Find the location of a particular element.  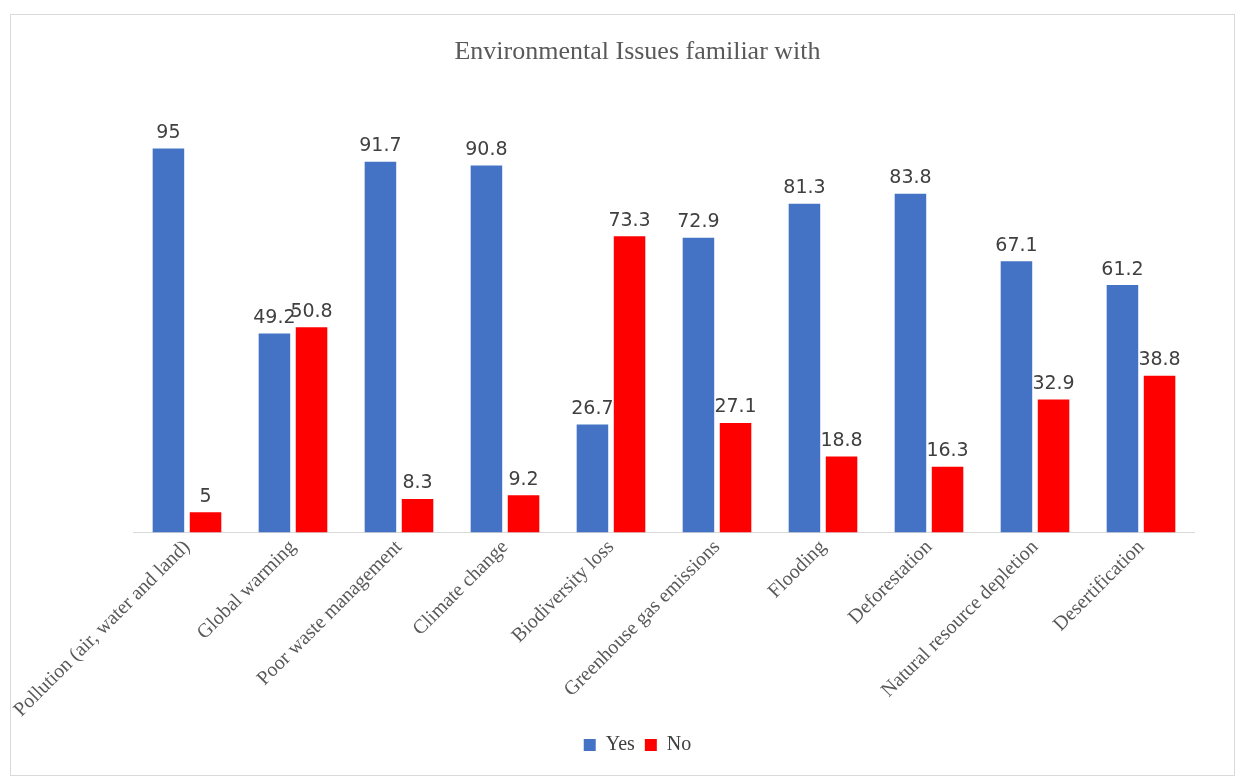

data-label: 27.1 is located at coordinates (735, 405).